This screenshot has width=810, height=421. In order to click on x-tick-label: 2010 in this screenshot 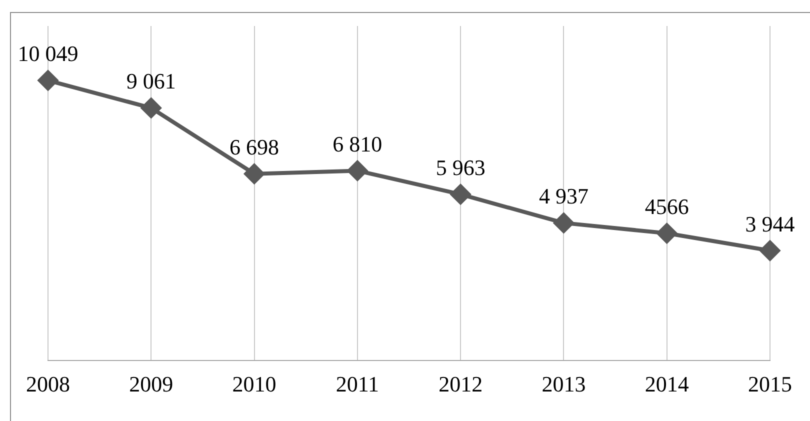, I will do `click(254, 384)`.